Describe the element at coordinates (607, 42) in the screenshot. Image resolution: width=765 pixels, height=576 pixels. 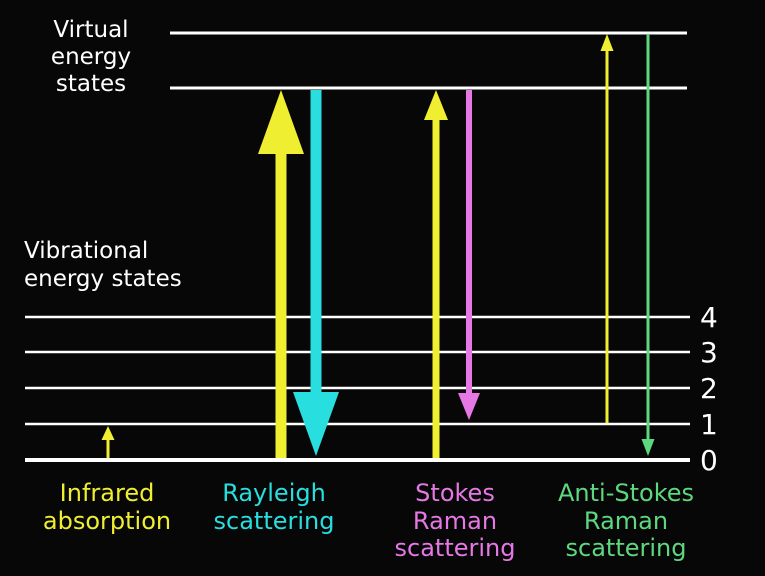
I see `anti-stokes-excitation-arrow-head` at that location.